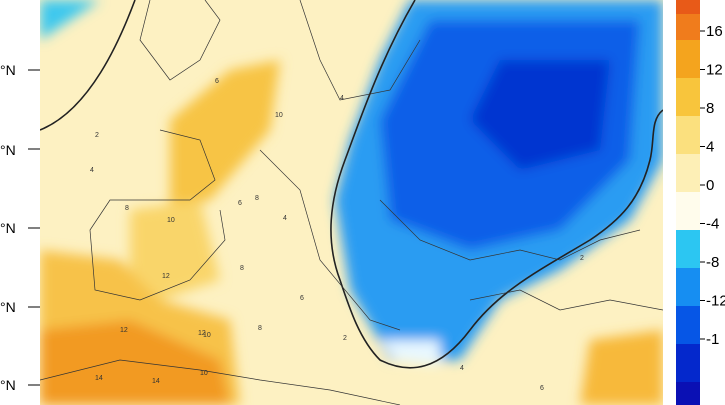  What do you see at coordinates (710, 185) in the screenshot?
I see `colorbar-label: 0` at bounding box center [710, 185].